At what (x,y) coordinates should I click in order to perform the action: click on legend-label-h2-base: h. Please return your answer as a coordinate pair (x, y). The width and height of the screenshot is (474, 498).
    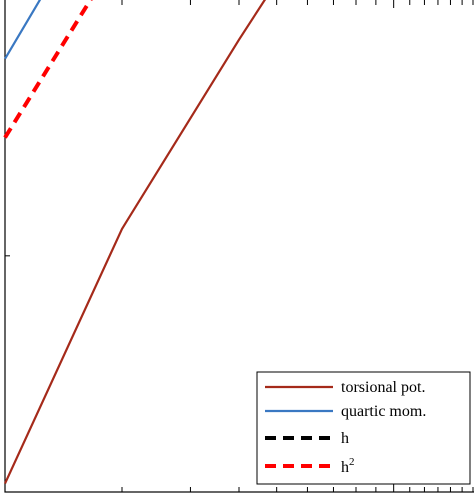
    Looking at the image, I should click on (345, 467).